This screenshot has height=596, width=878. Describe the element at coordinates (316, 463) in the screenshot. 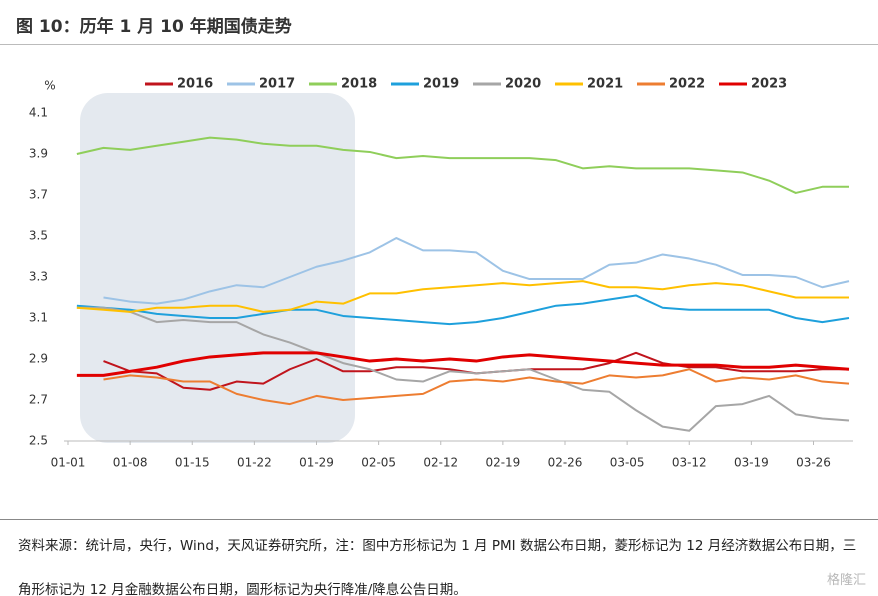

I see `x-tick-label: 01-29` at that location.